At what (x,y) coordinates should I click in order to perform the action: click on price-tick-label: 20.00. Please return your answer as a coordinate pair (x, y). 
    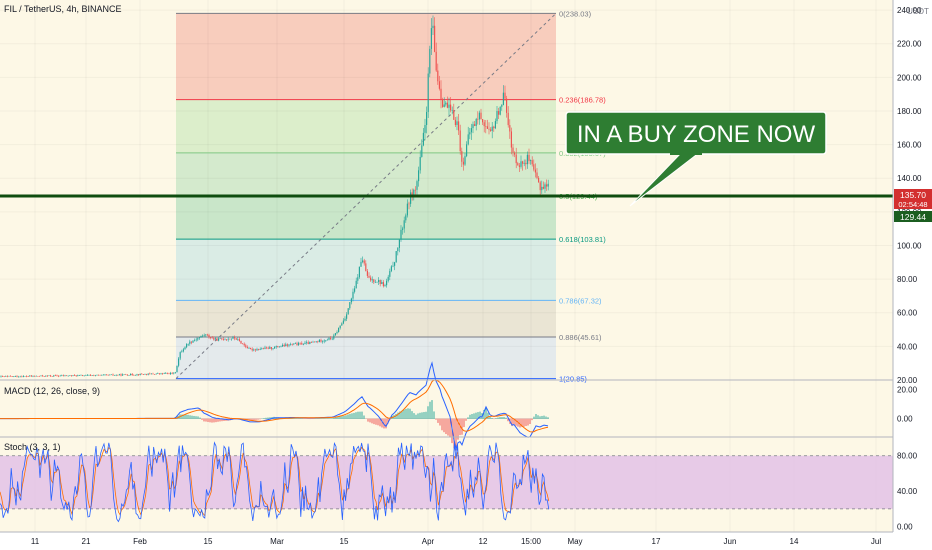
    Looking at the image, I should click on (907, 380).